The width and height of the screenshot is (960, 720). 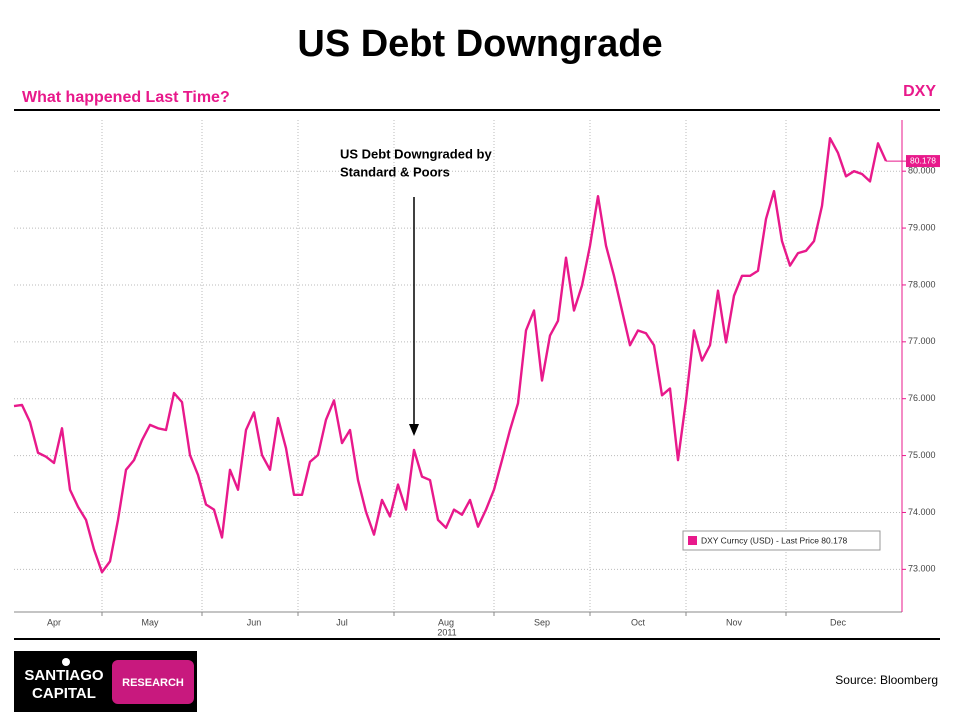 What do you see at coordinates (922, 341) in the screenshot?
I see `y-tick-label: 77.000` at bounding box center [922, 341].